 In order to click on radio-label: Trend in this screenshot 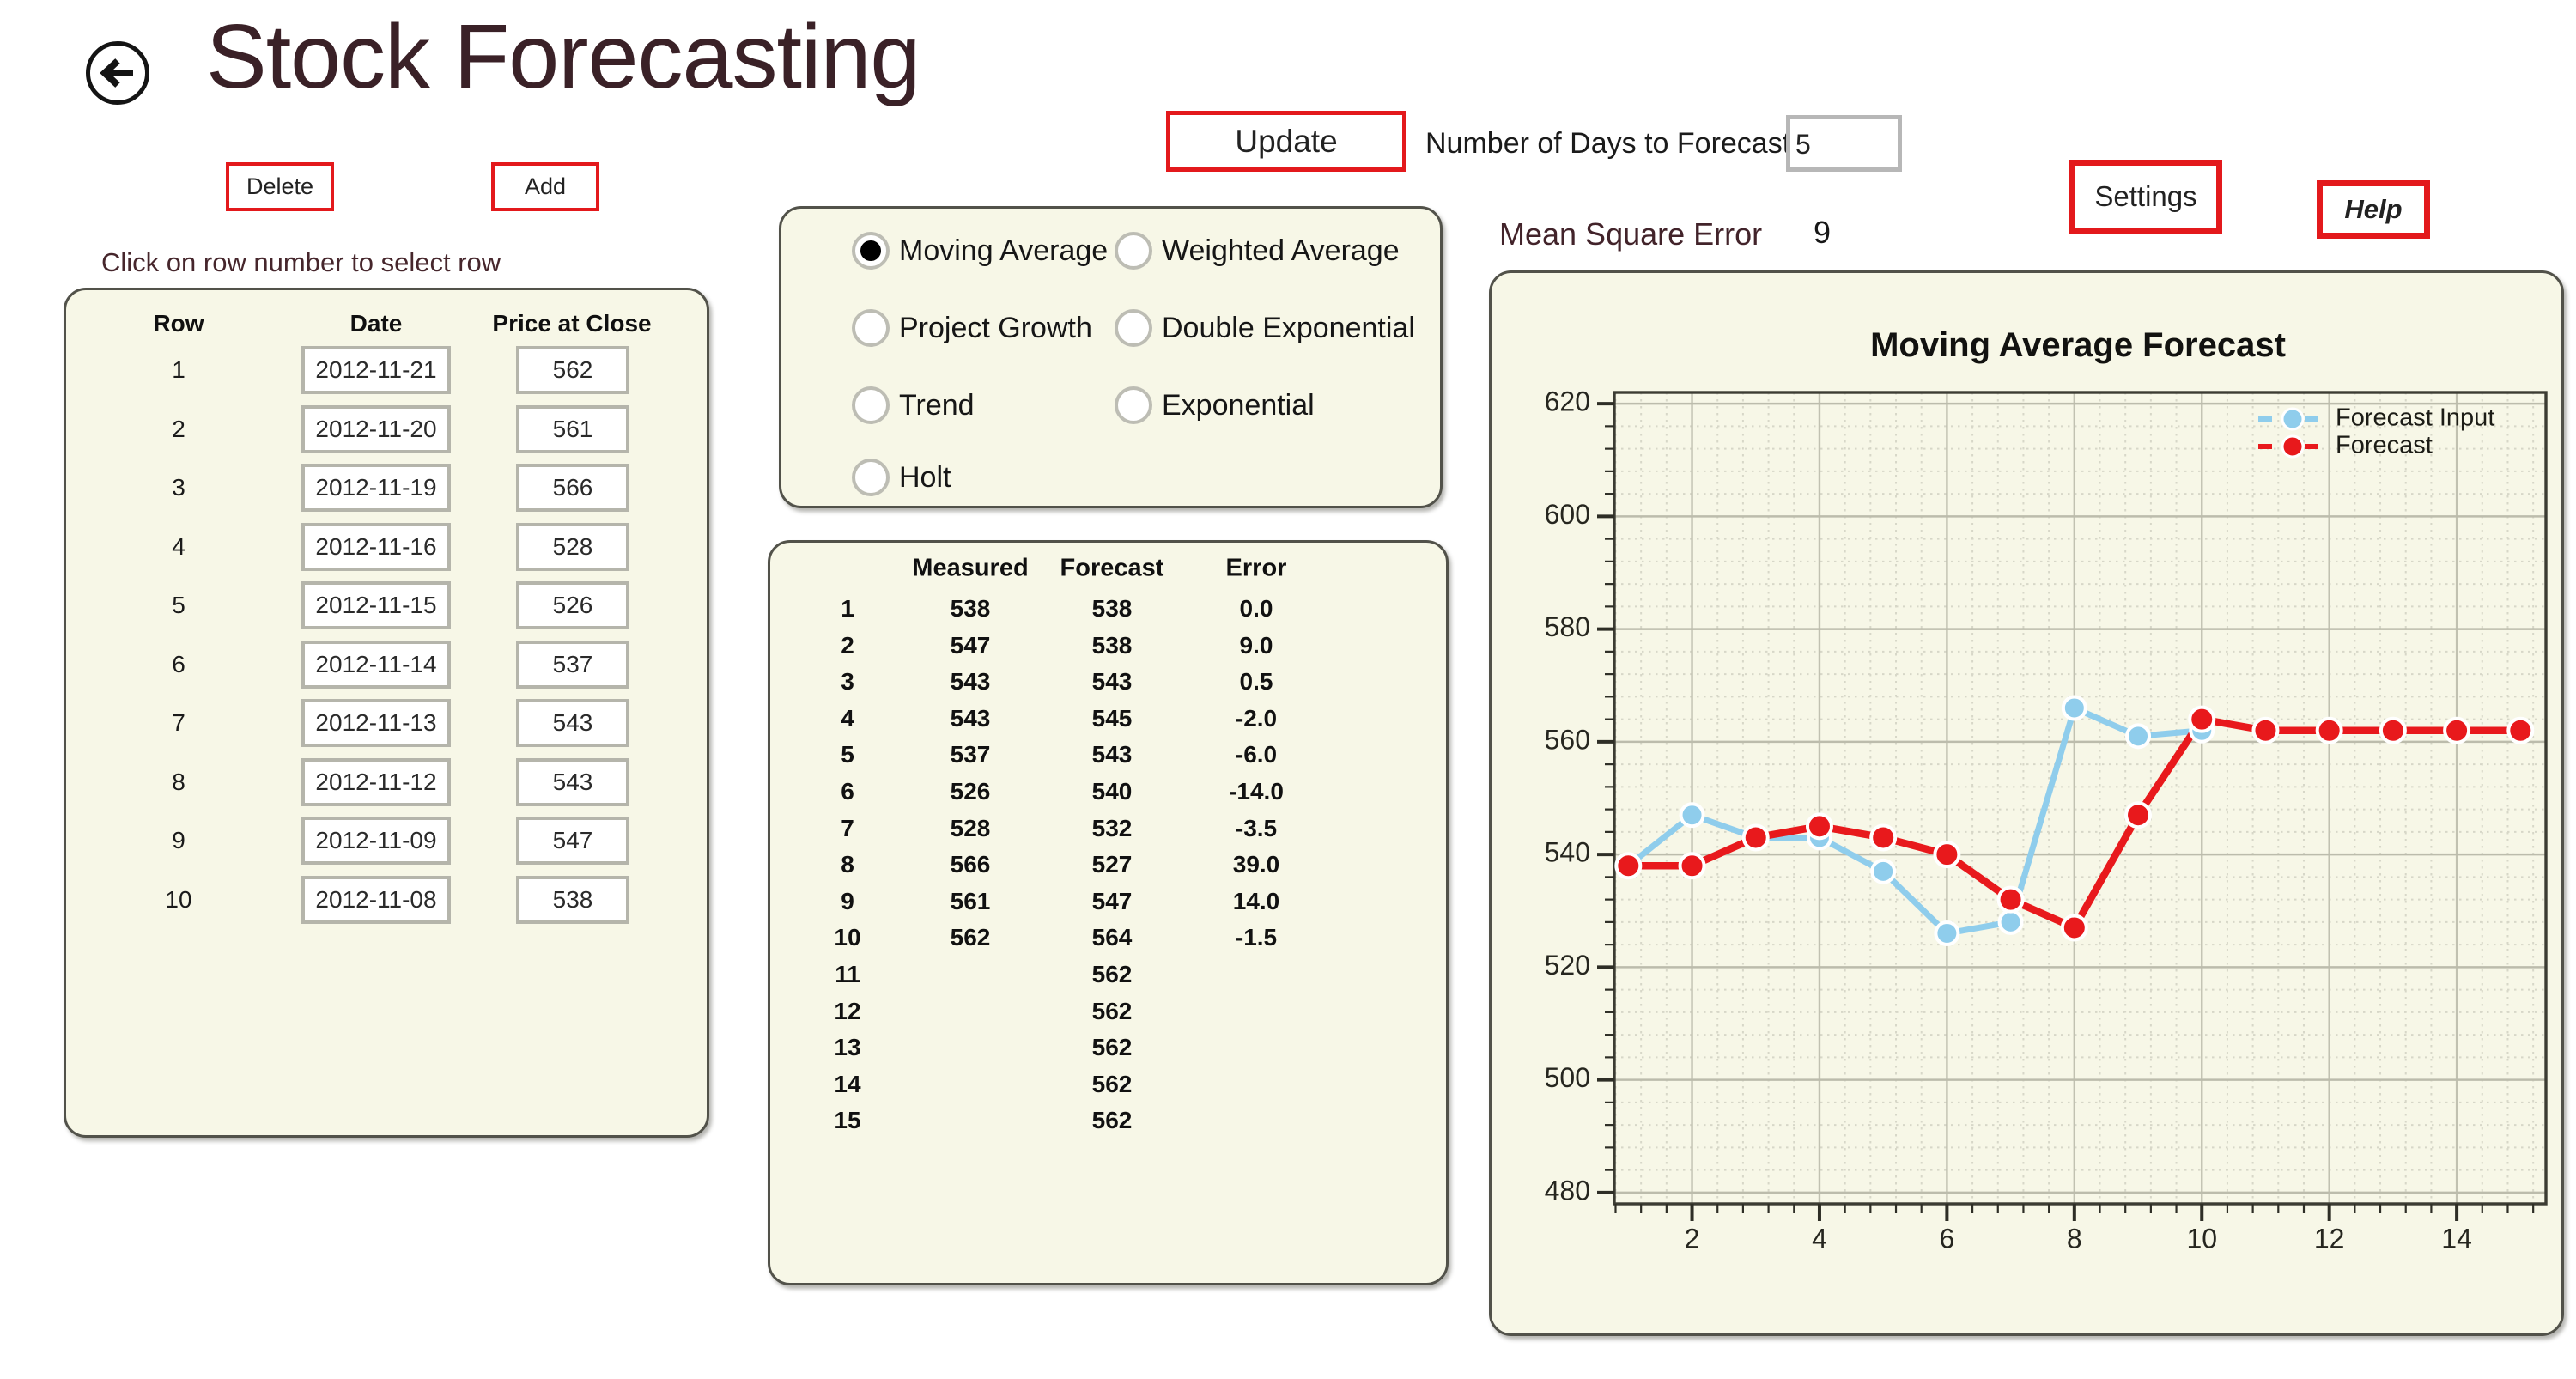, I will do `click(937, 405)`.